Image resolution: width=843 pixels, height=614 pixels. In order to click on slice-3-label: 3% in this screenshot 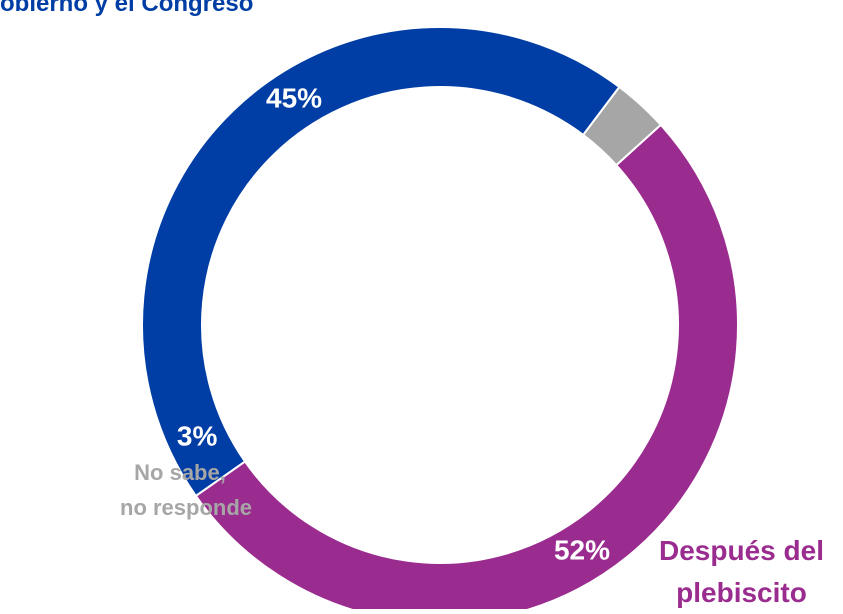, I will do `click(197, 436)`.